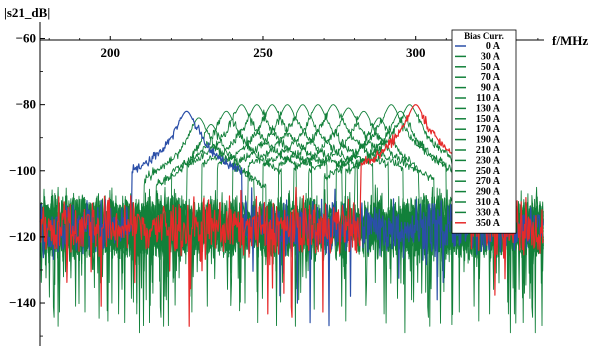 The image size is (598, 348). Describe the element at coordinates (488, 119) in the screenshot. I see `legend-entry: 150 A` at that location.